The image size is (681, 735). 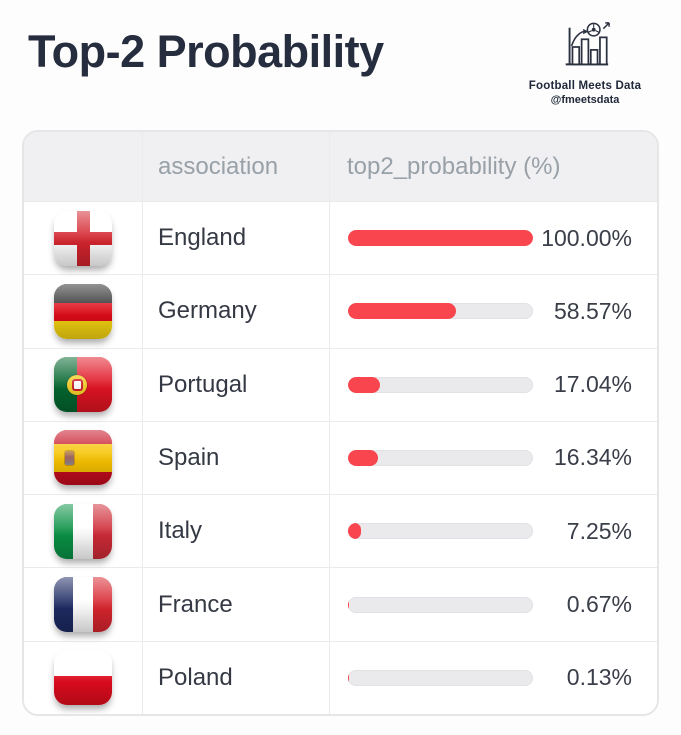 I want to click on table-row-poland: Poland 0.13%, so click(x=340, y=677).